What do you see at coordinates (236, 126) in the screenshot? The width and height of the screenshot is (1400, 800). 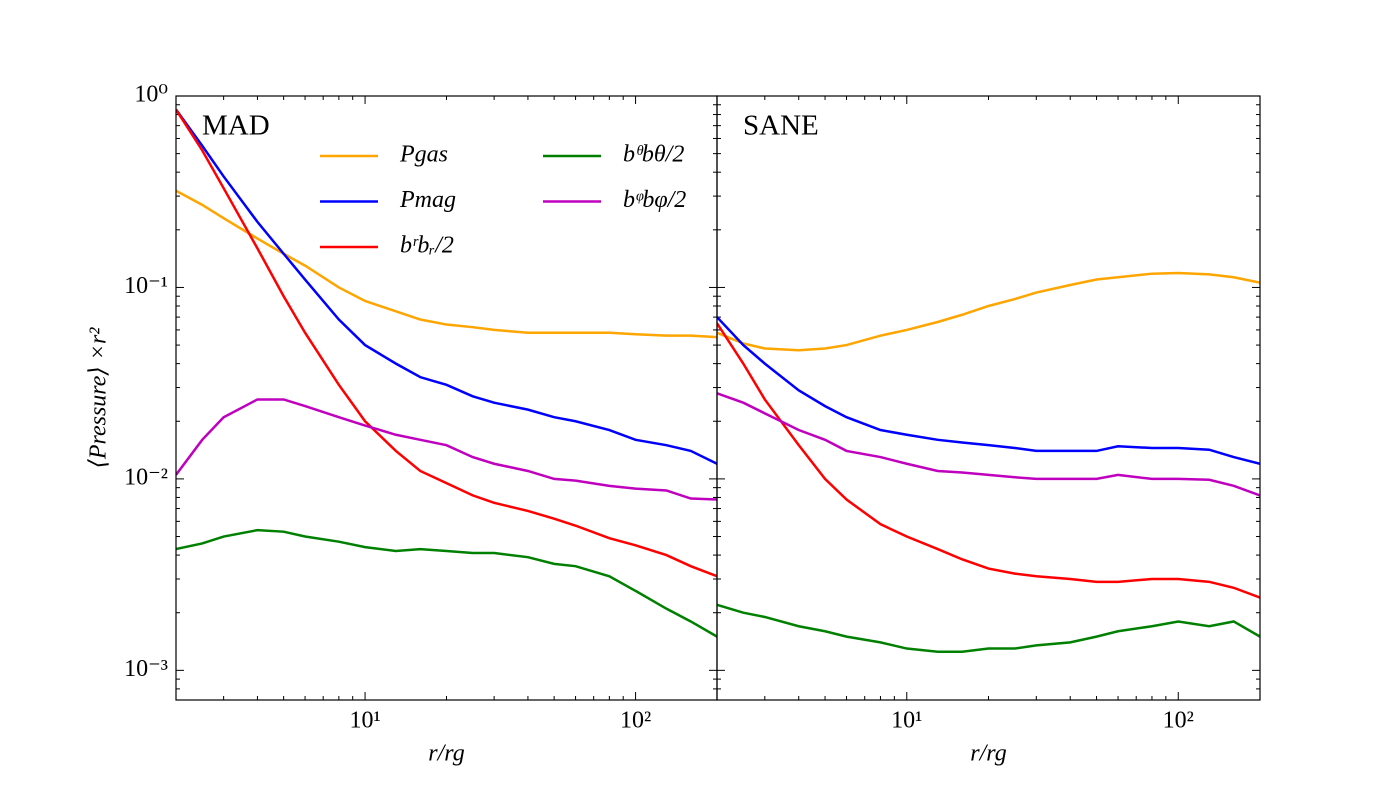 I see `panel-label: MAD` at bounding box center [236, 126].